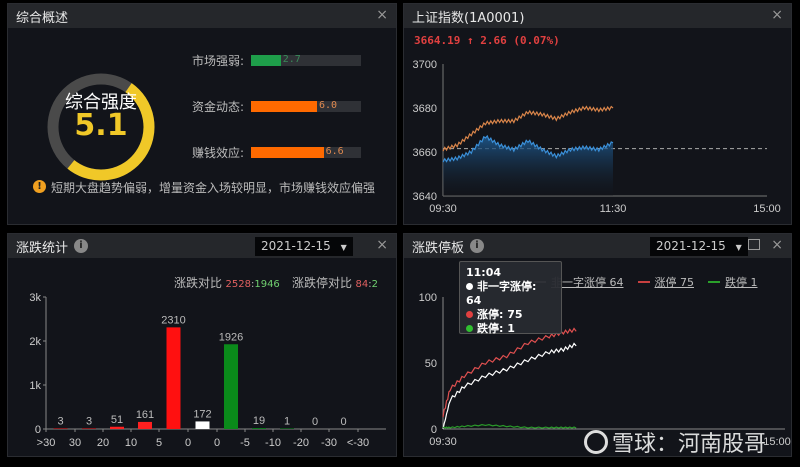 The image size is (800, 467). Describe the element at coordinates (370, 284) in the screenshot. I see `ratio-sep: :` at that location.